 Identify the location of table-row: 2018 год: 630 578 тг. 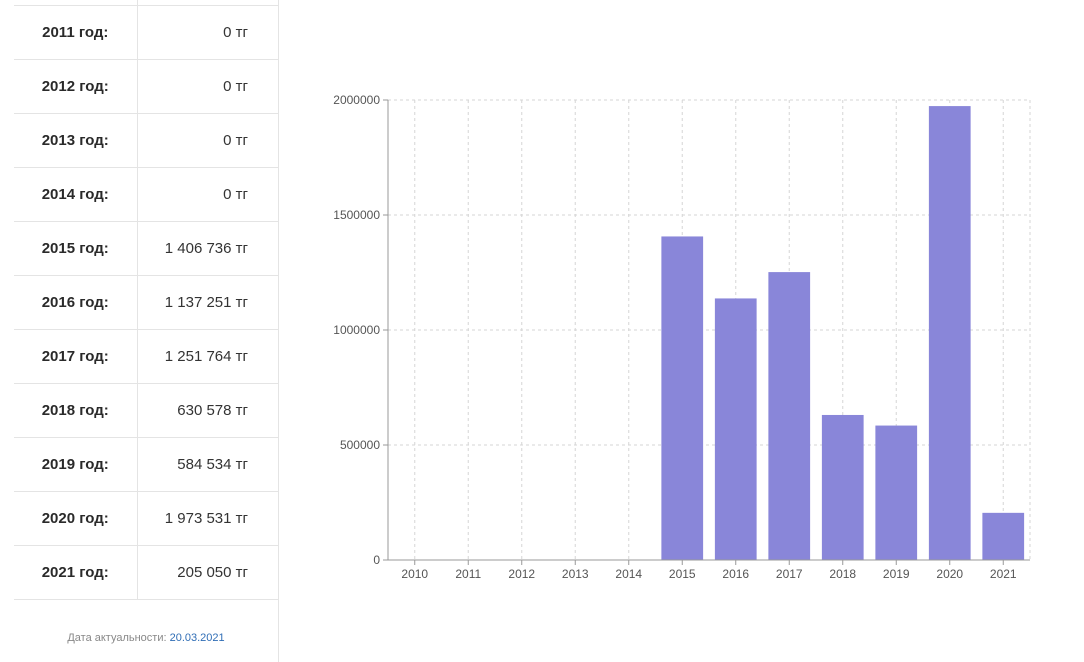
(146, 410).